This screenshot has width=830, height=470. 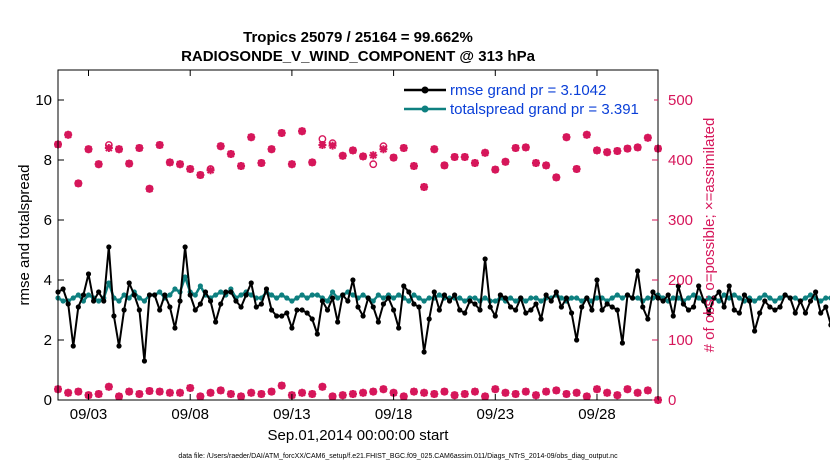 I want to click on y-right-tick-label: 100, so click(x=680, y=340).